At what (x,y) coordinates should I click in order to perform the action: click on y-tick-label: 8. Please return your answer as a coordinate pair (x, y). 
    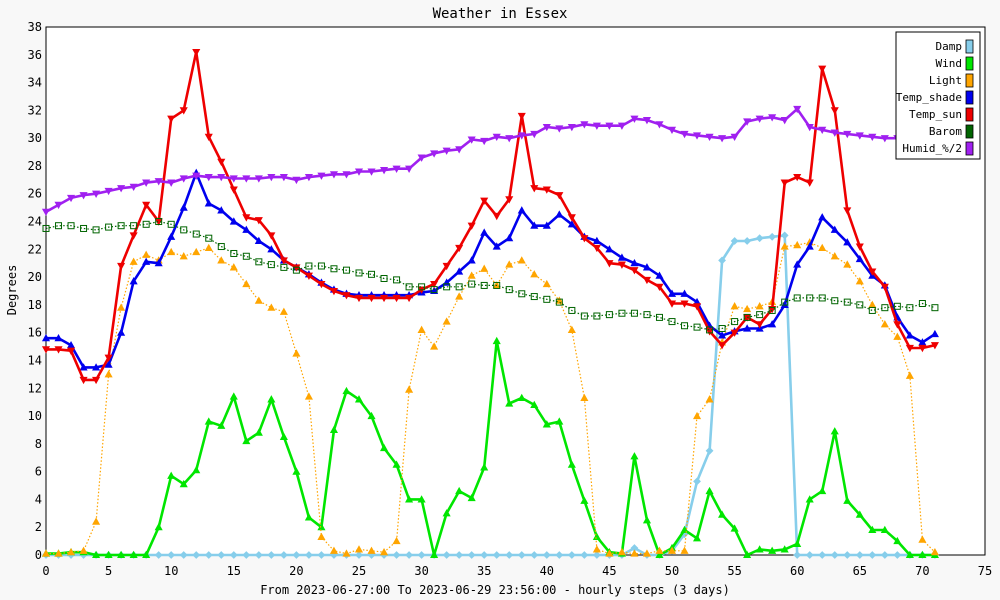
    Looking at the image, I should click on (38, 444).